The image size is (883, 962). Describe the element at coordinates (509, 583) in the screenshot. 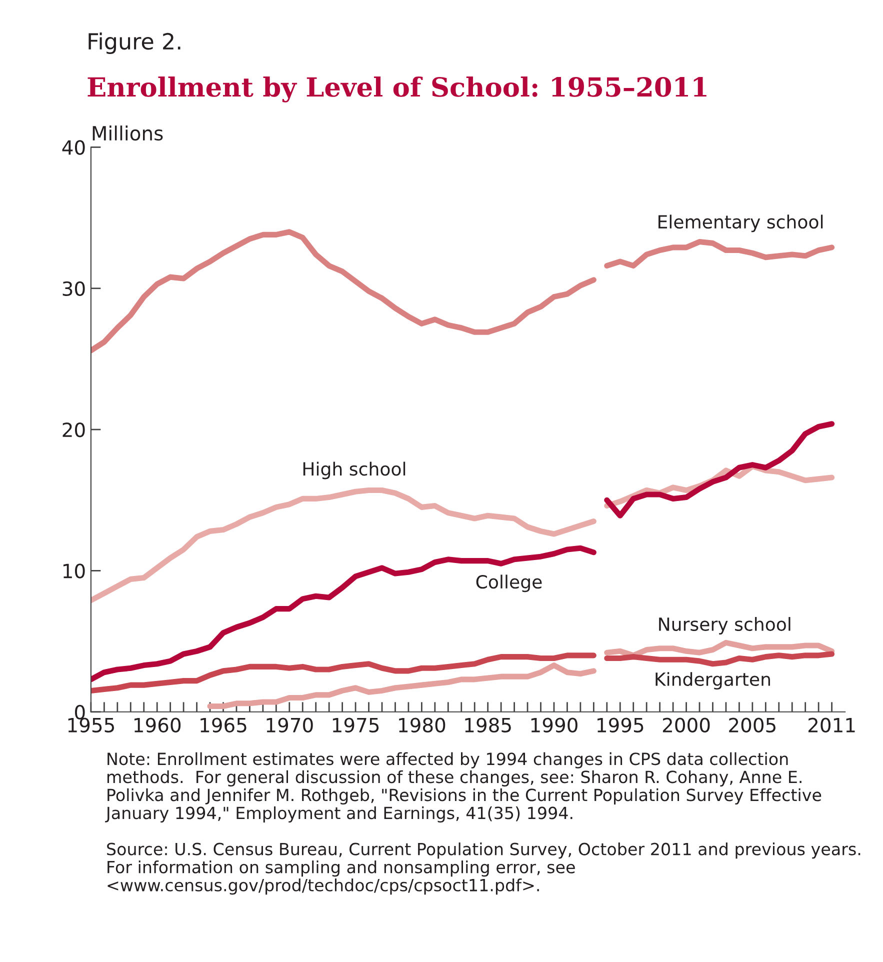

I see `series-label: College` at that location.